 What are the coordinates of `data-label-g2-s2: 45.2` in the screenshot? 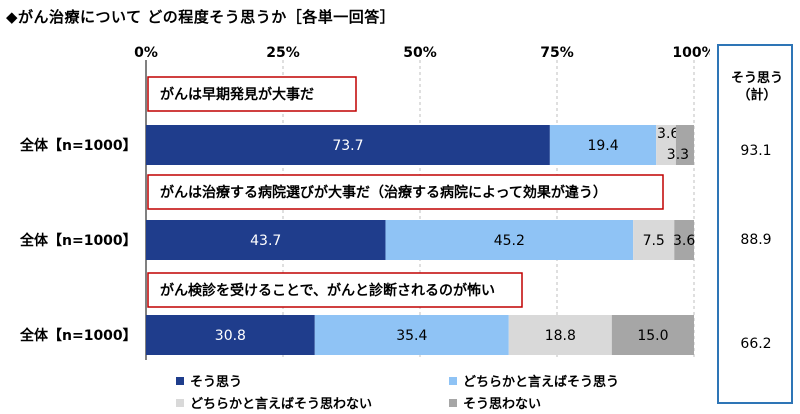 It's located at (509, 241).